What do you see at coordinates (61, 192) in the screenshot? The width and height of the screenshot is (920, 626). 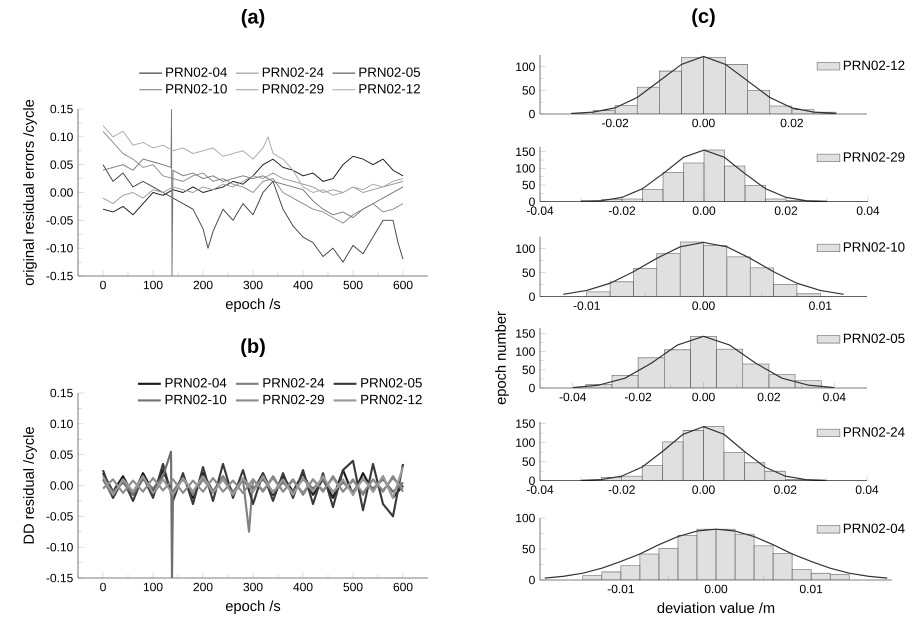 I see `y-tick-label: 0.00` at bounding box center [61, 192].